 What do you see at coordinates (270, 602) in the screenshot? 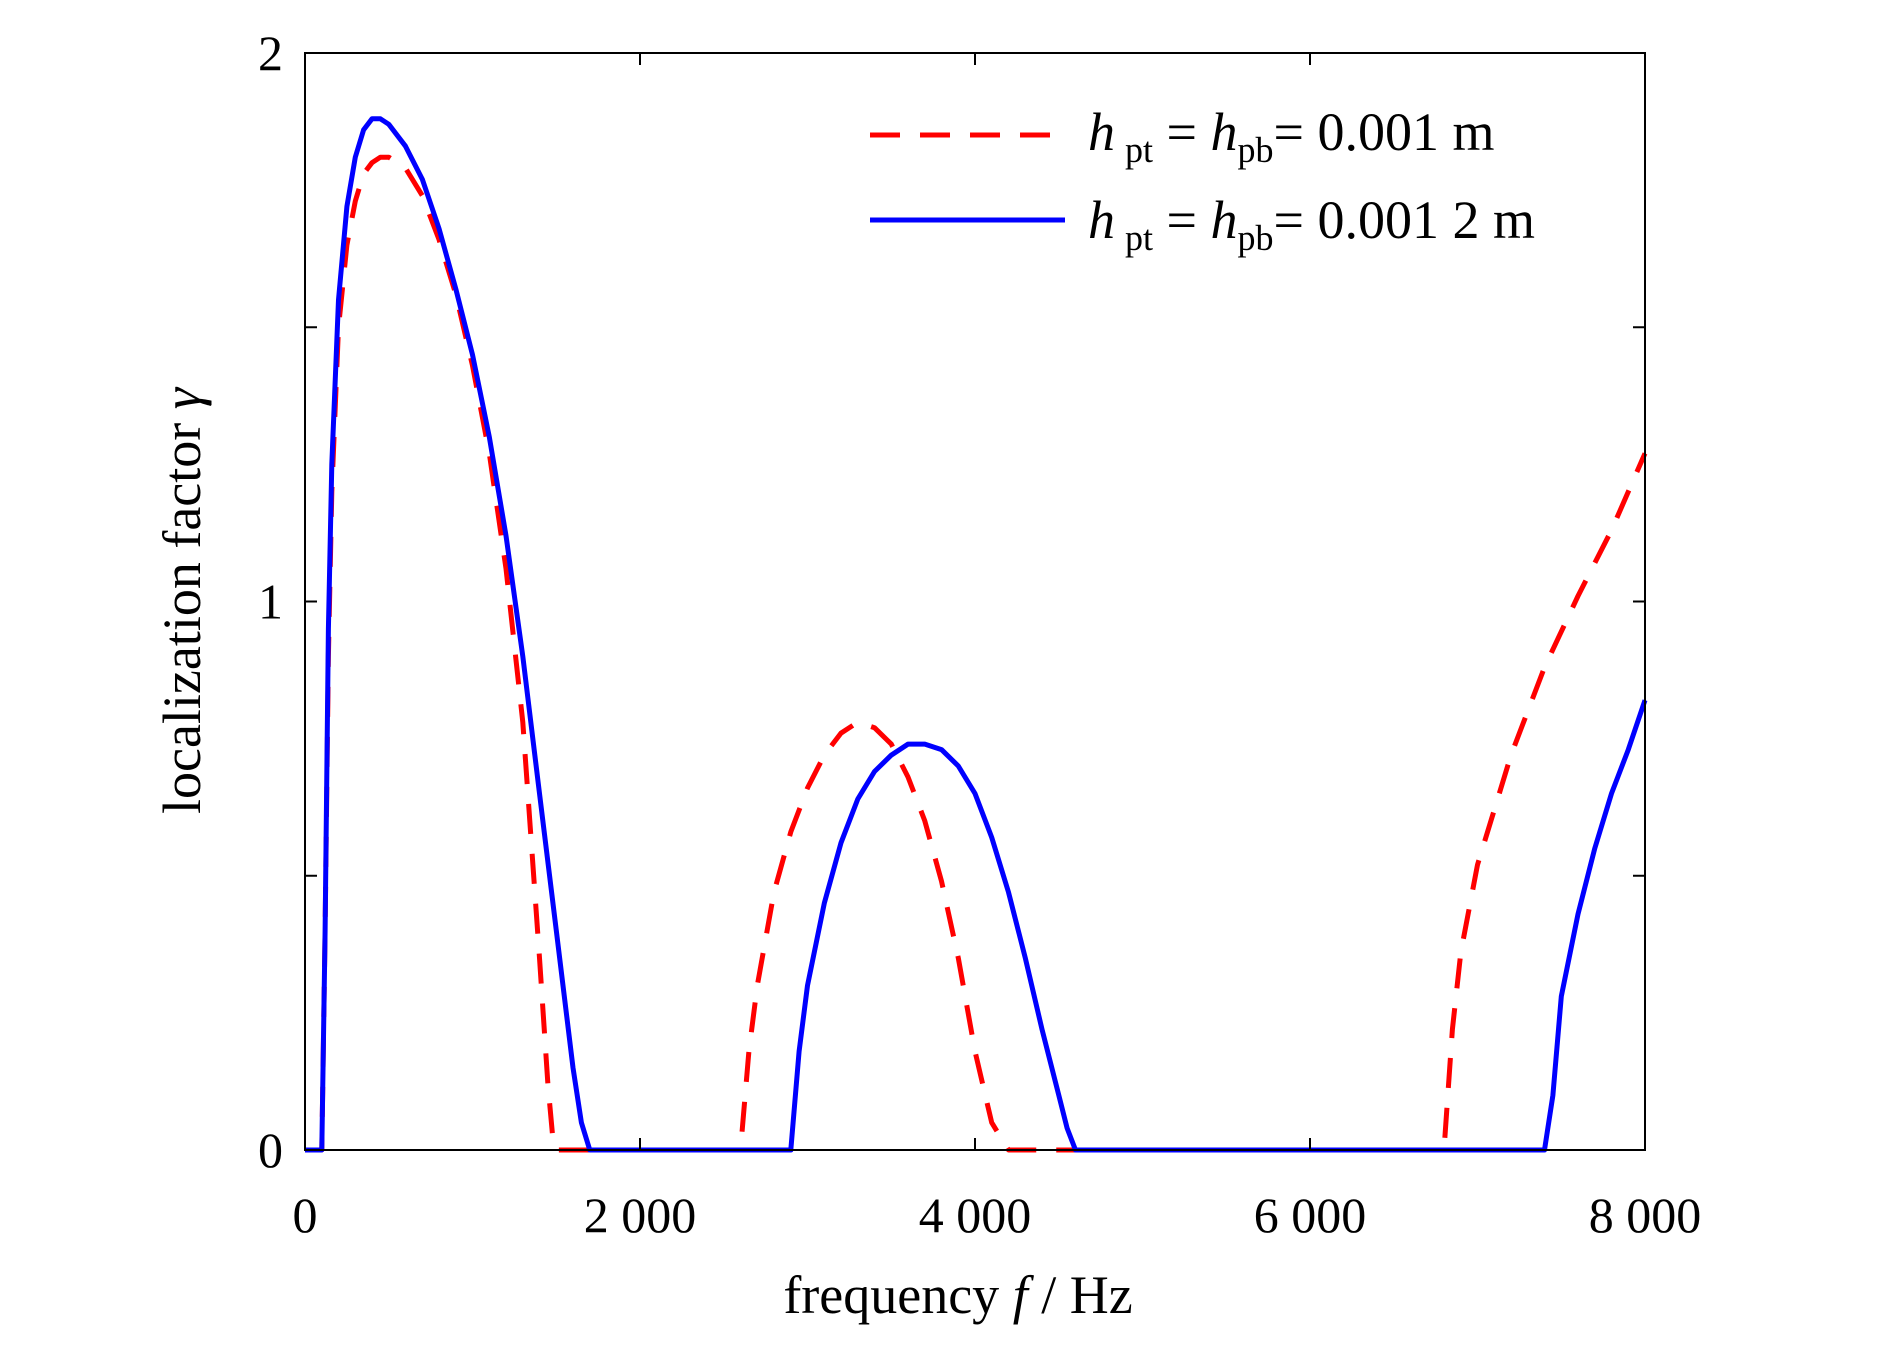
I see `y-tick-label: 1` at bounding box center [270, 602].